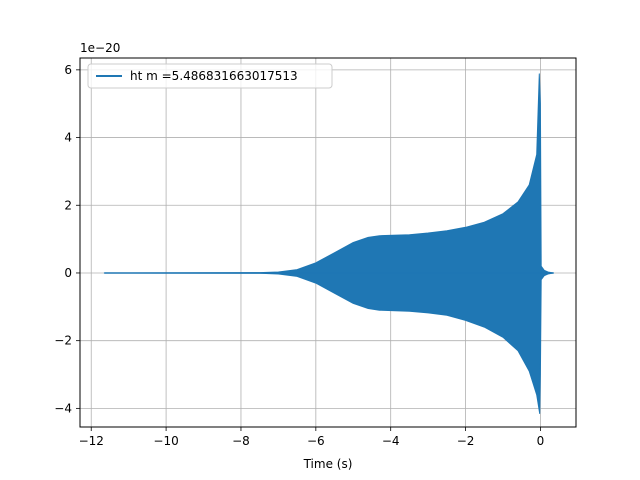  What do you see at coordinates (214, 76) in the screenshot?
I see `legend-entry-label: ht m =5.486831663017513` at bounding box center [214, 76].